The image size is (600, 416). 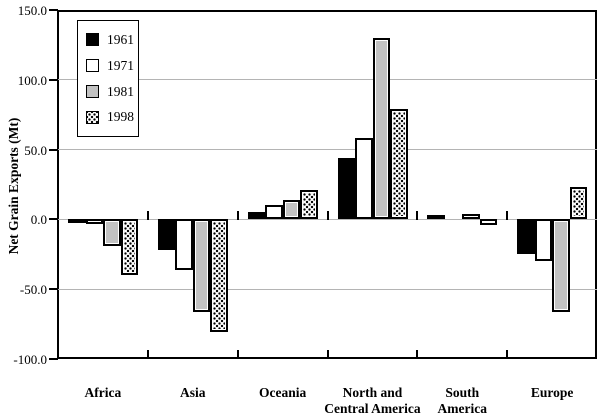 I want to click on bar-1998-europe, so click(x=578, y=203).